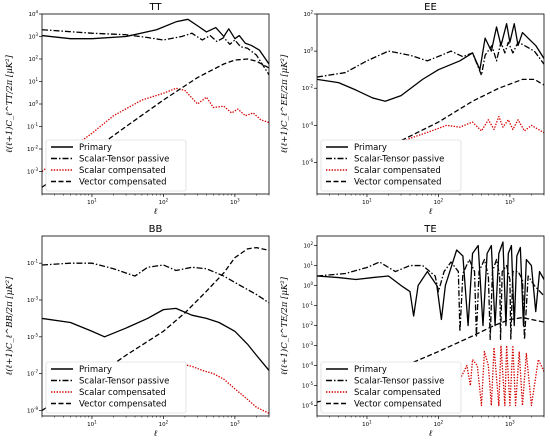 The image size is (550, 443). I want to click on chart-tt-ytick-label: 10⁻², so click(32, 149).